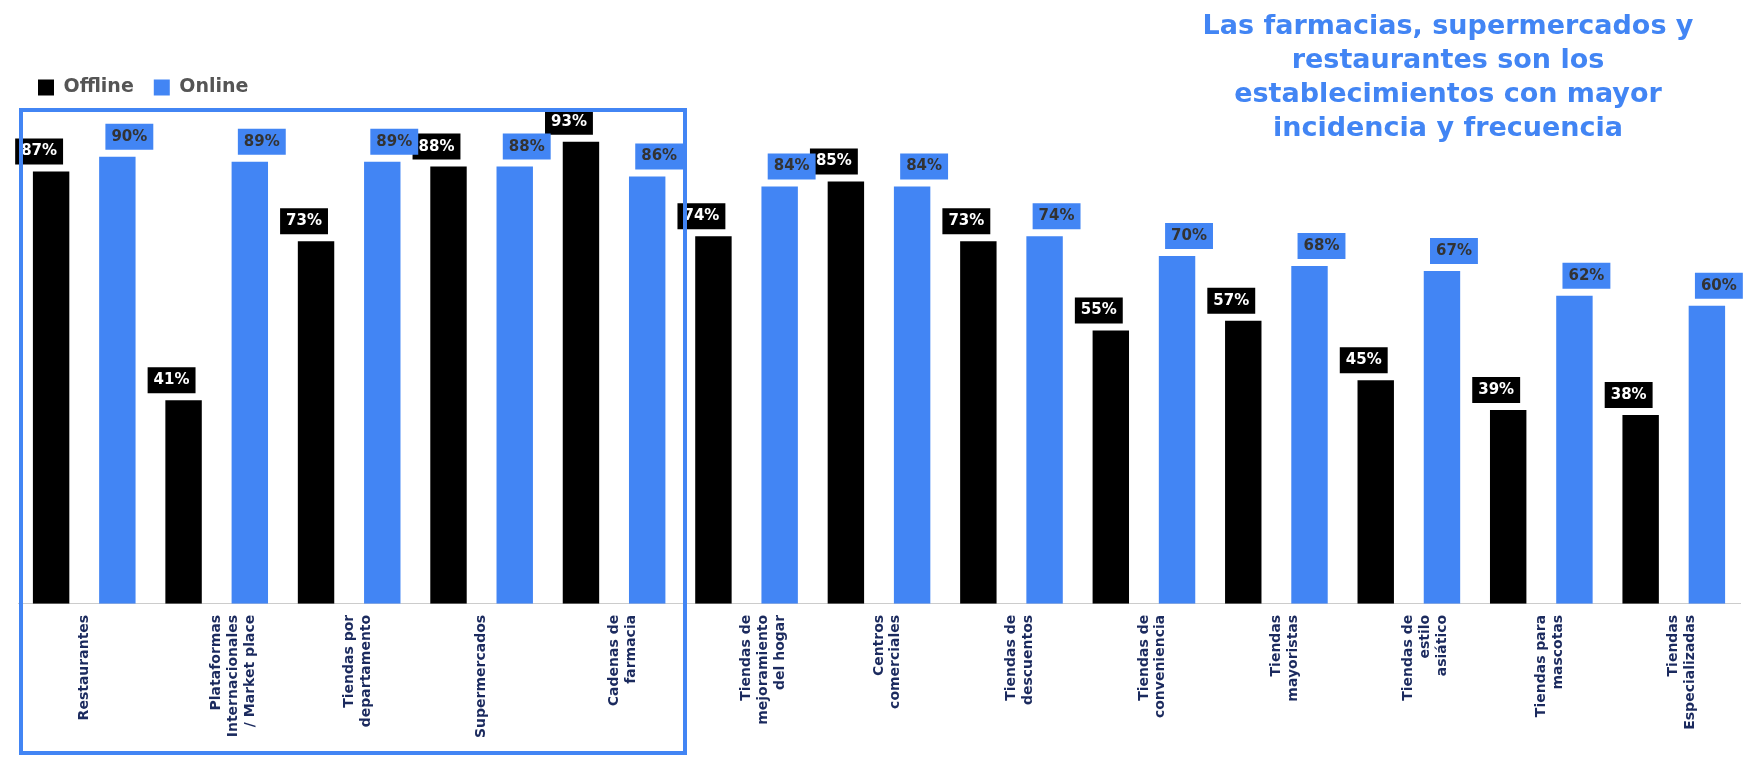  I want to click on data-label: 93%, so click(569, 120).